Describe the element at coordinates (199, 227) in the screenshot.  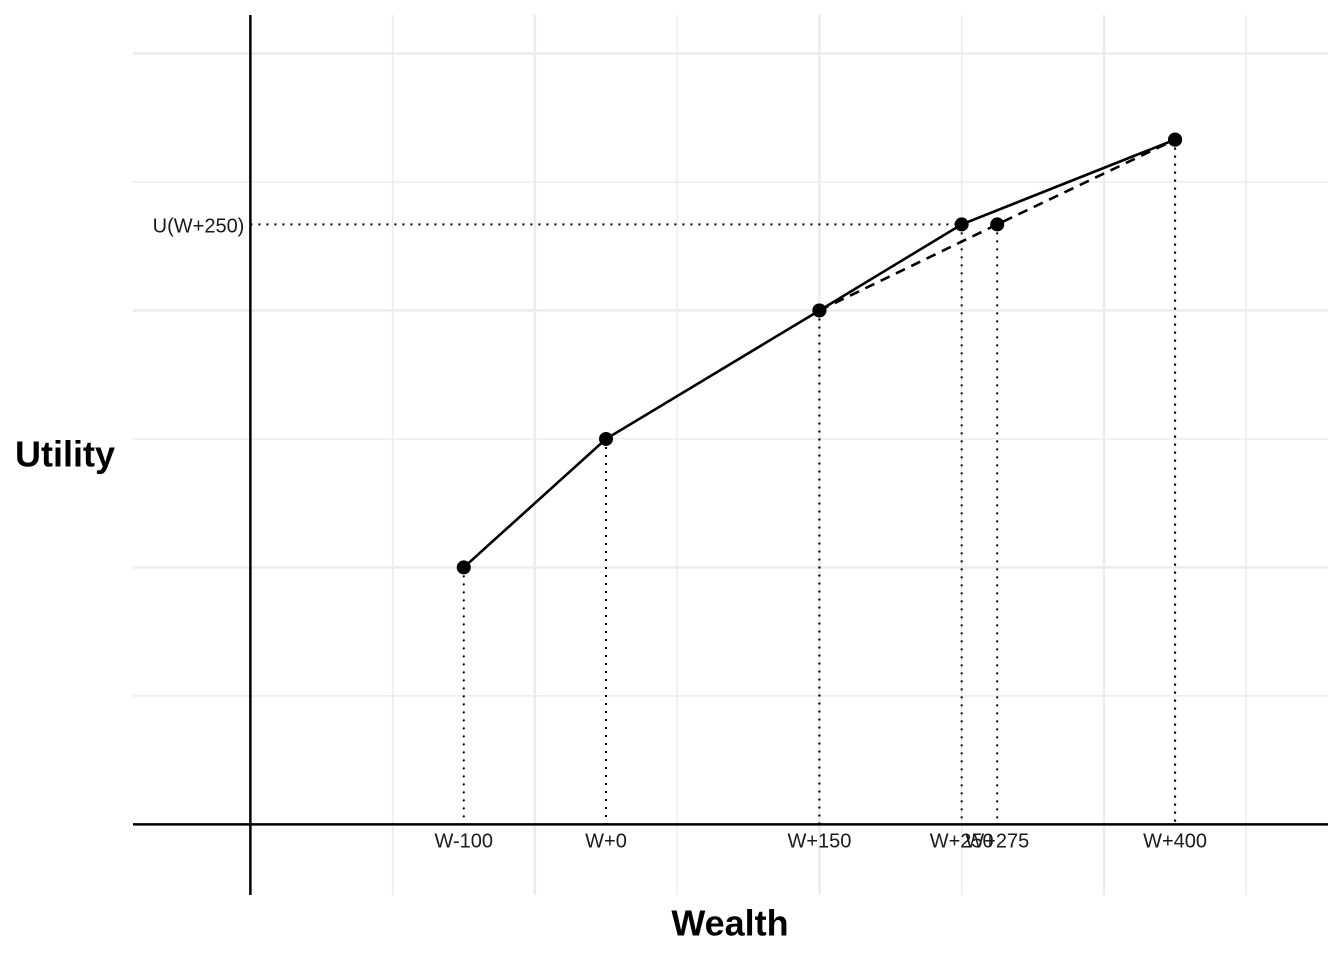
I see `y-tick-label: U(W+250)` at that location.